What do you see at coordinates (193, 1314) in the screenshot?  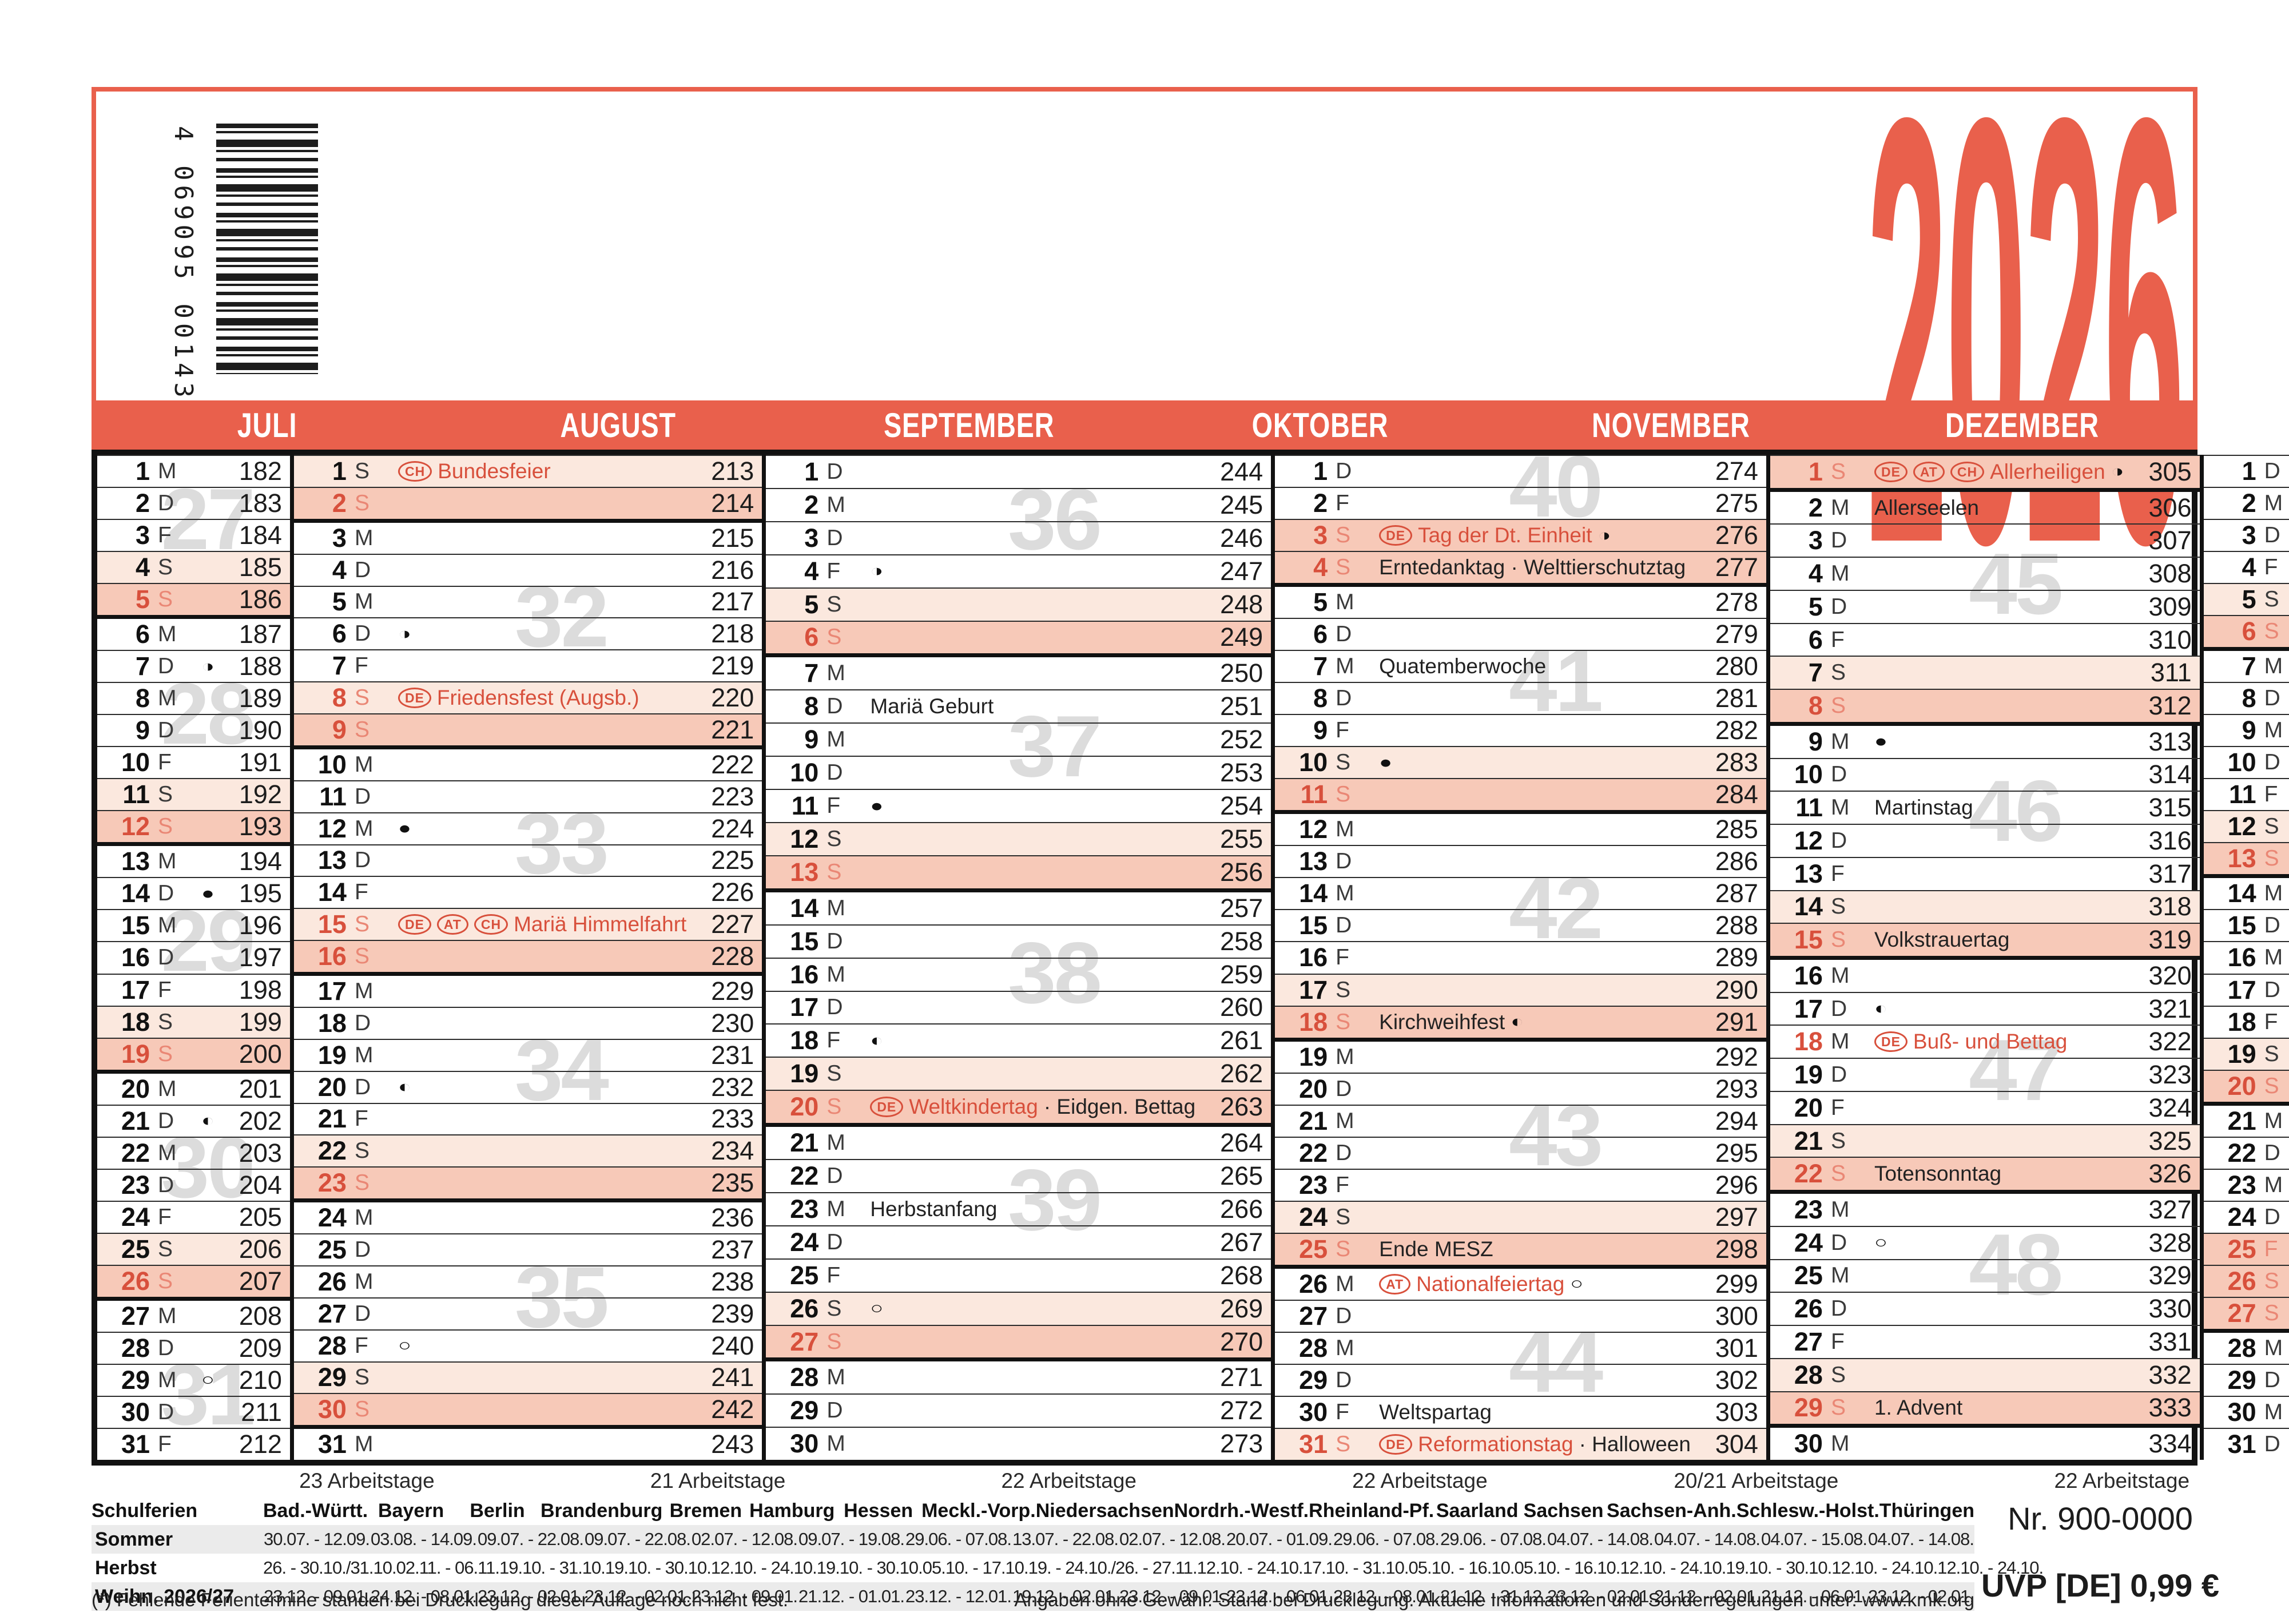 I see `day-row: 27 M 208` at bounding box center [193, 1314].